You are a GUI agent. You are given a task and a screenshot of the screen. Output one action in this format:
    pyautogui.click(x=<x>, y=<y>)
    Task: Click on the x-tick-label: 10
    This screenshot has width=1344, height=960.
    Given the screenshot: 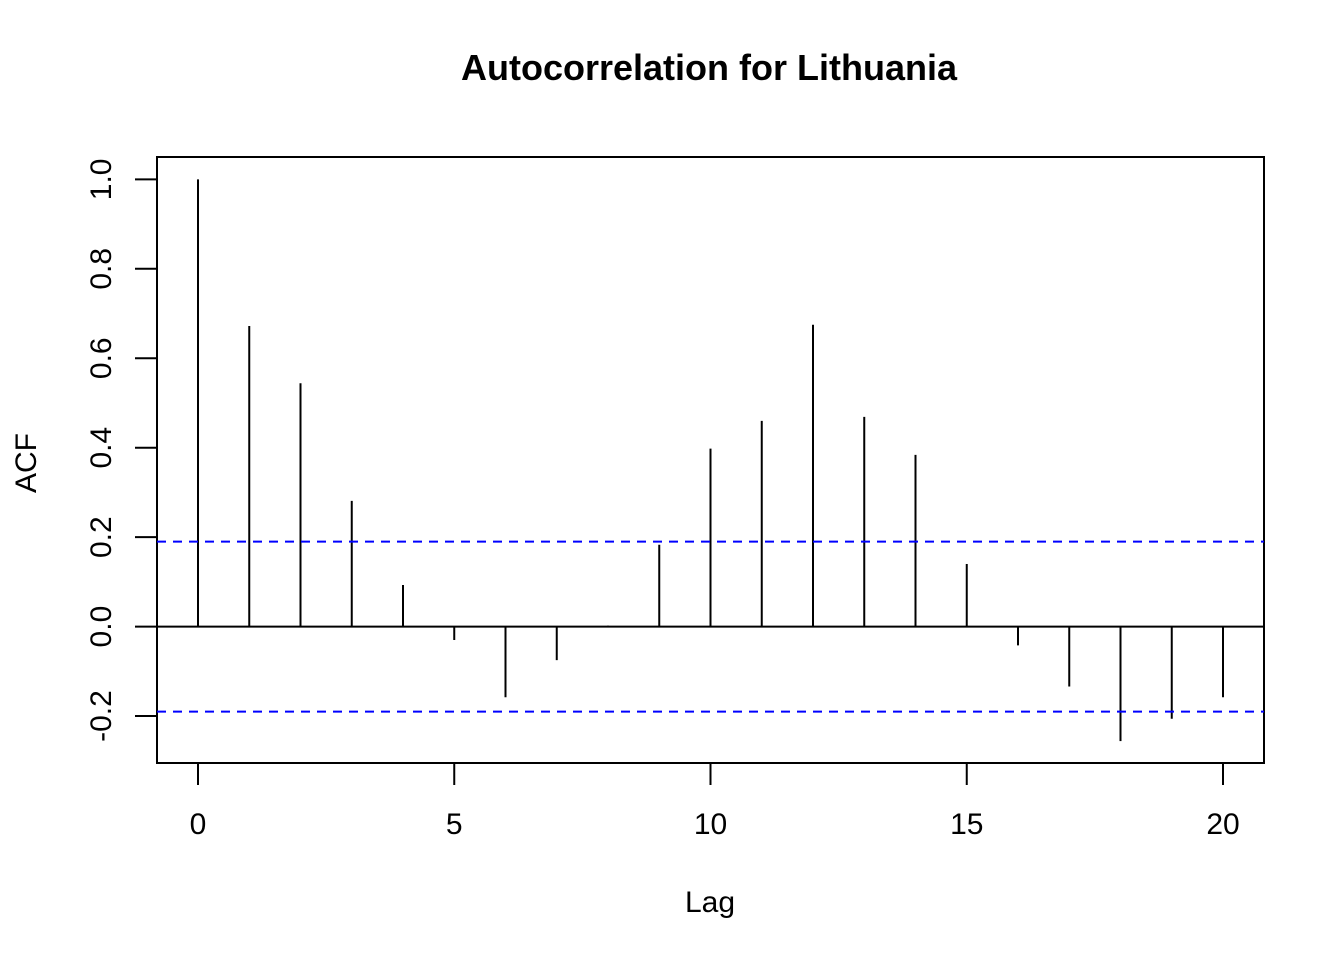 What is the action you would take?
    pyautogui.click(x=710, y=824)
    